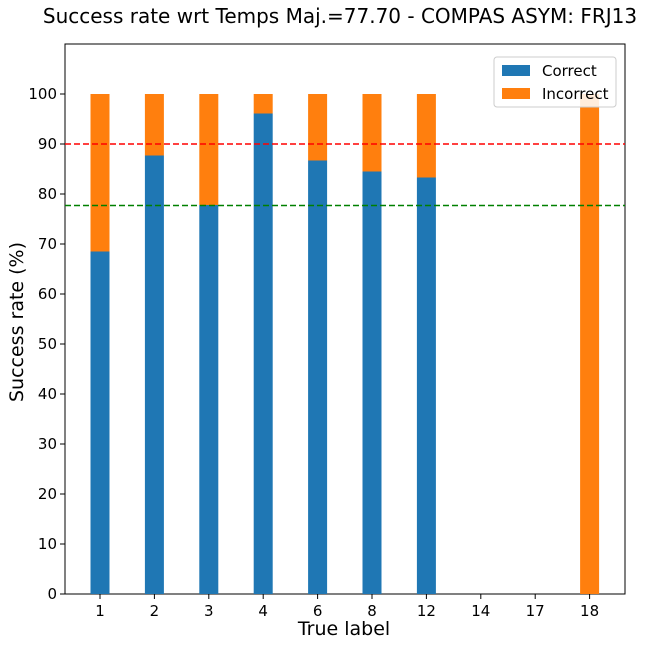  I want to click on x-tick-label-6: 6, so click(318, 611).